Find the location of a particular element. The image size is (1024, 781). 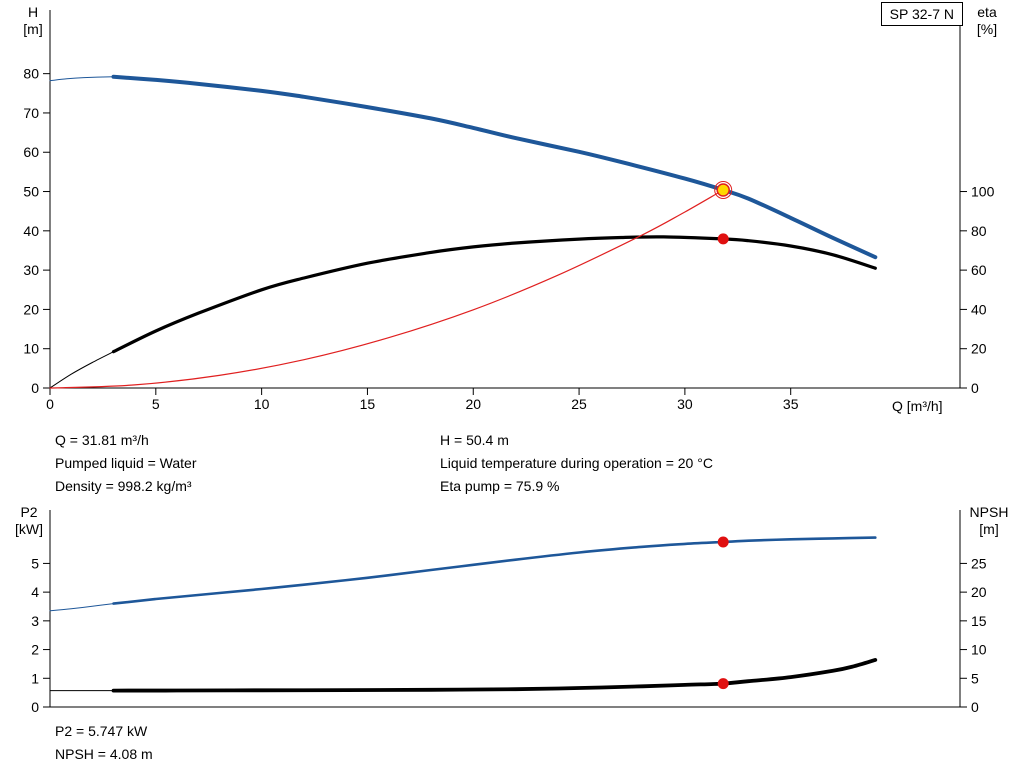

y-left-tick-label: 40 is located at coordinates (31, 231).